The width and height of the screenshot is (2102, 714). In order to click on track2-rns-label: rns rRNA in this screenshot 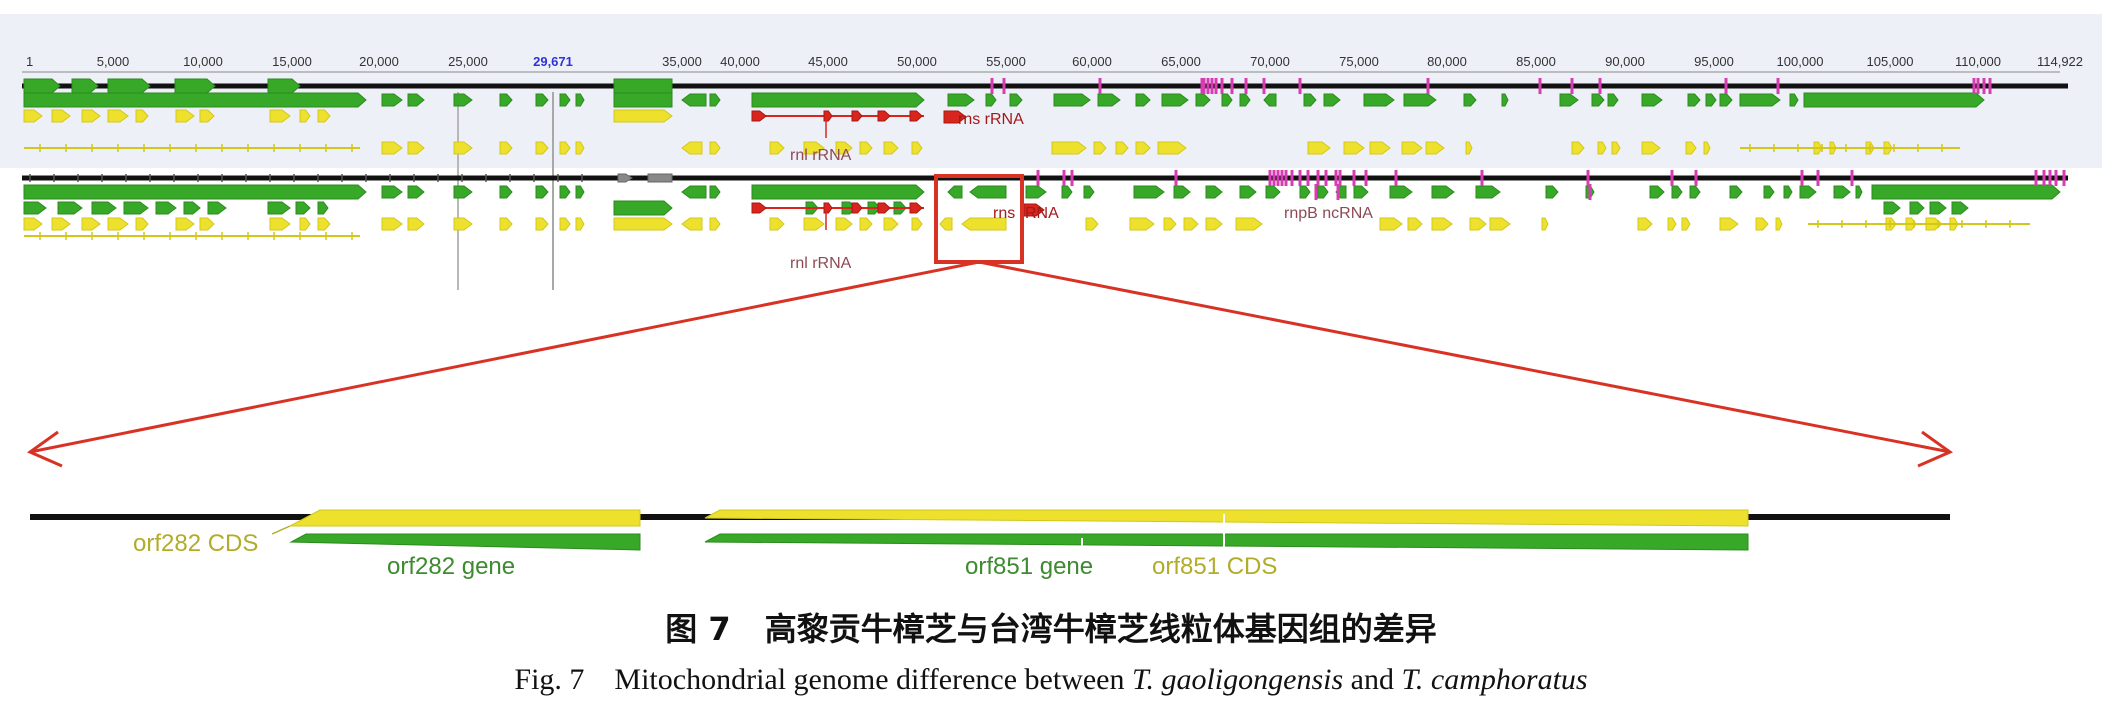, I will do `click(1026, 213)`.